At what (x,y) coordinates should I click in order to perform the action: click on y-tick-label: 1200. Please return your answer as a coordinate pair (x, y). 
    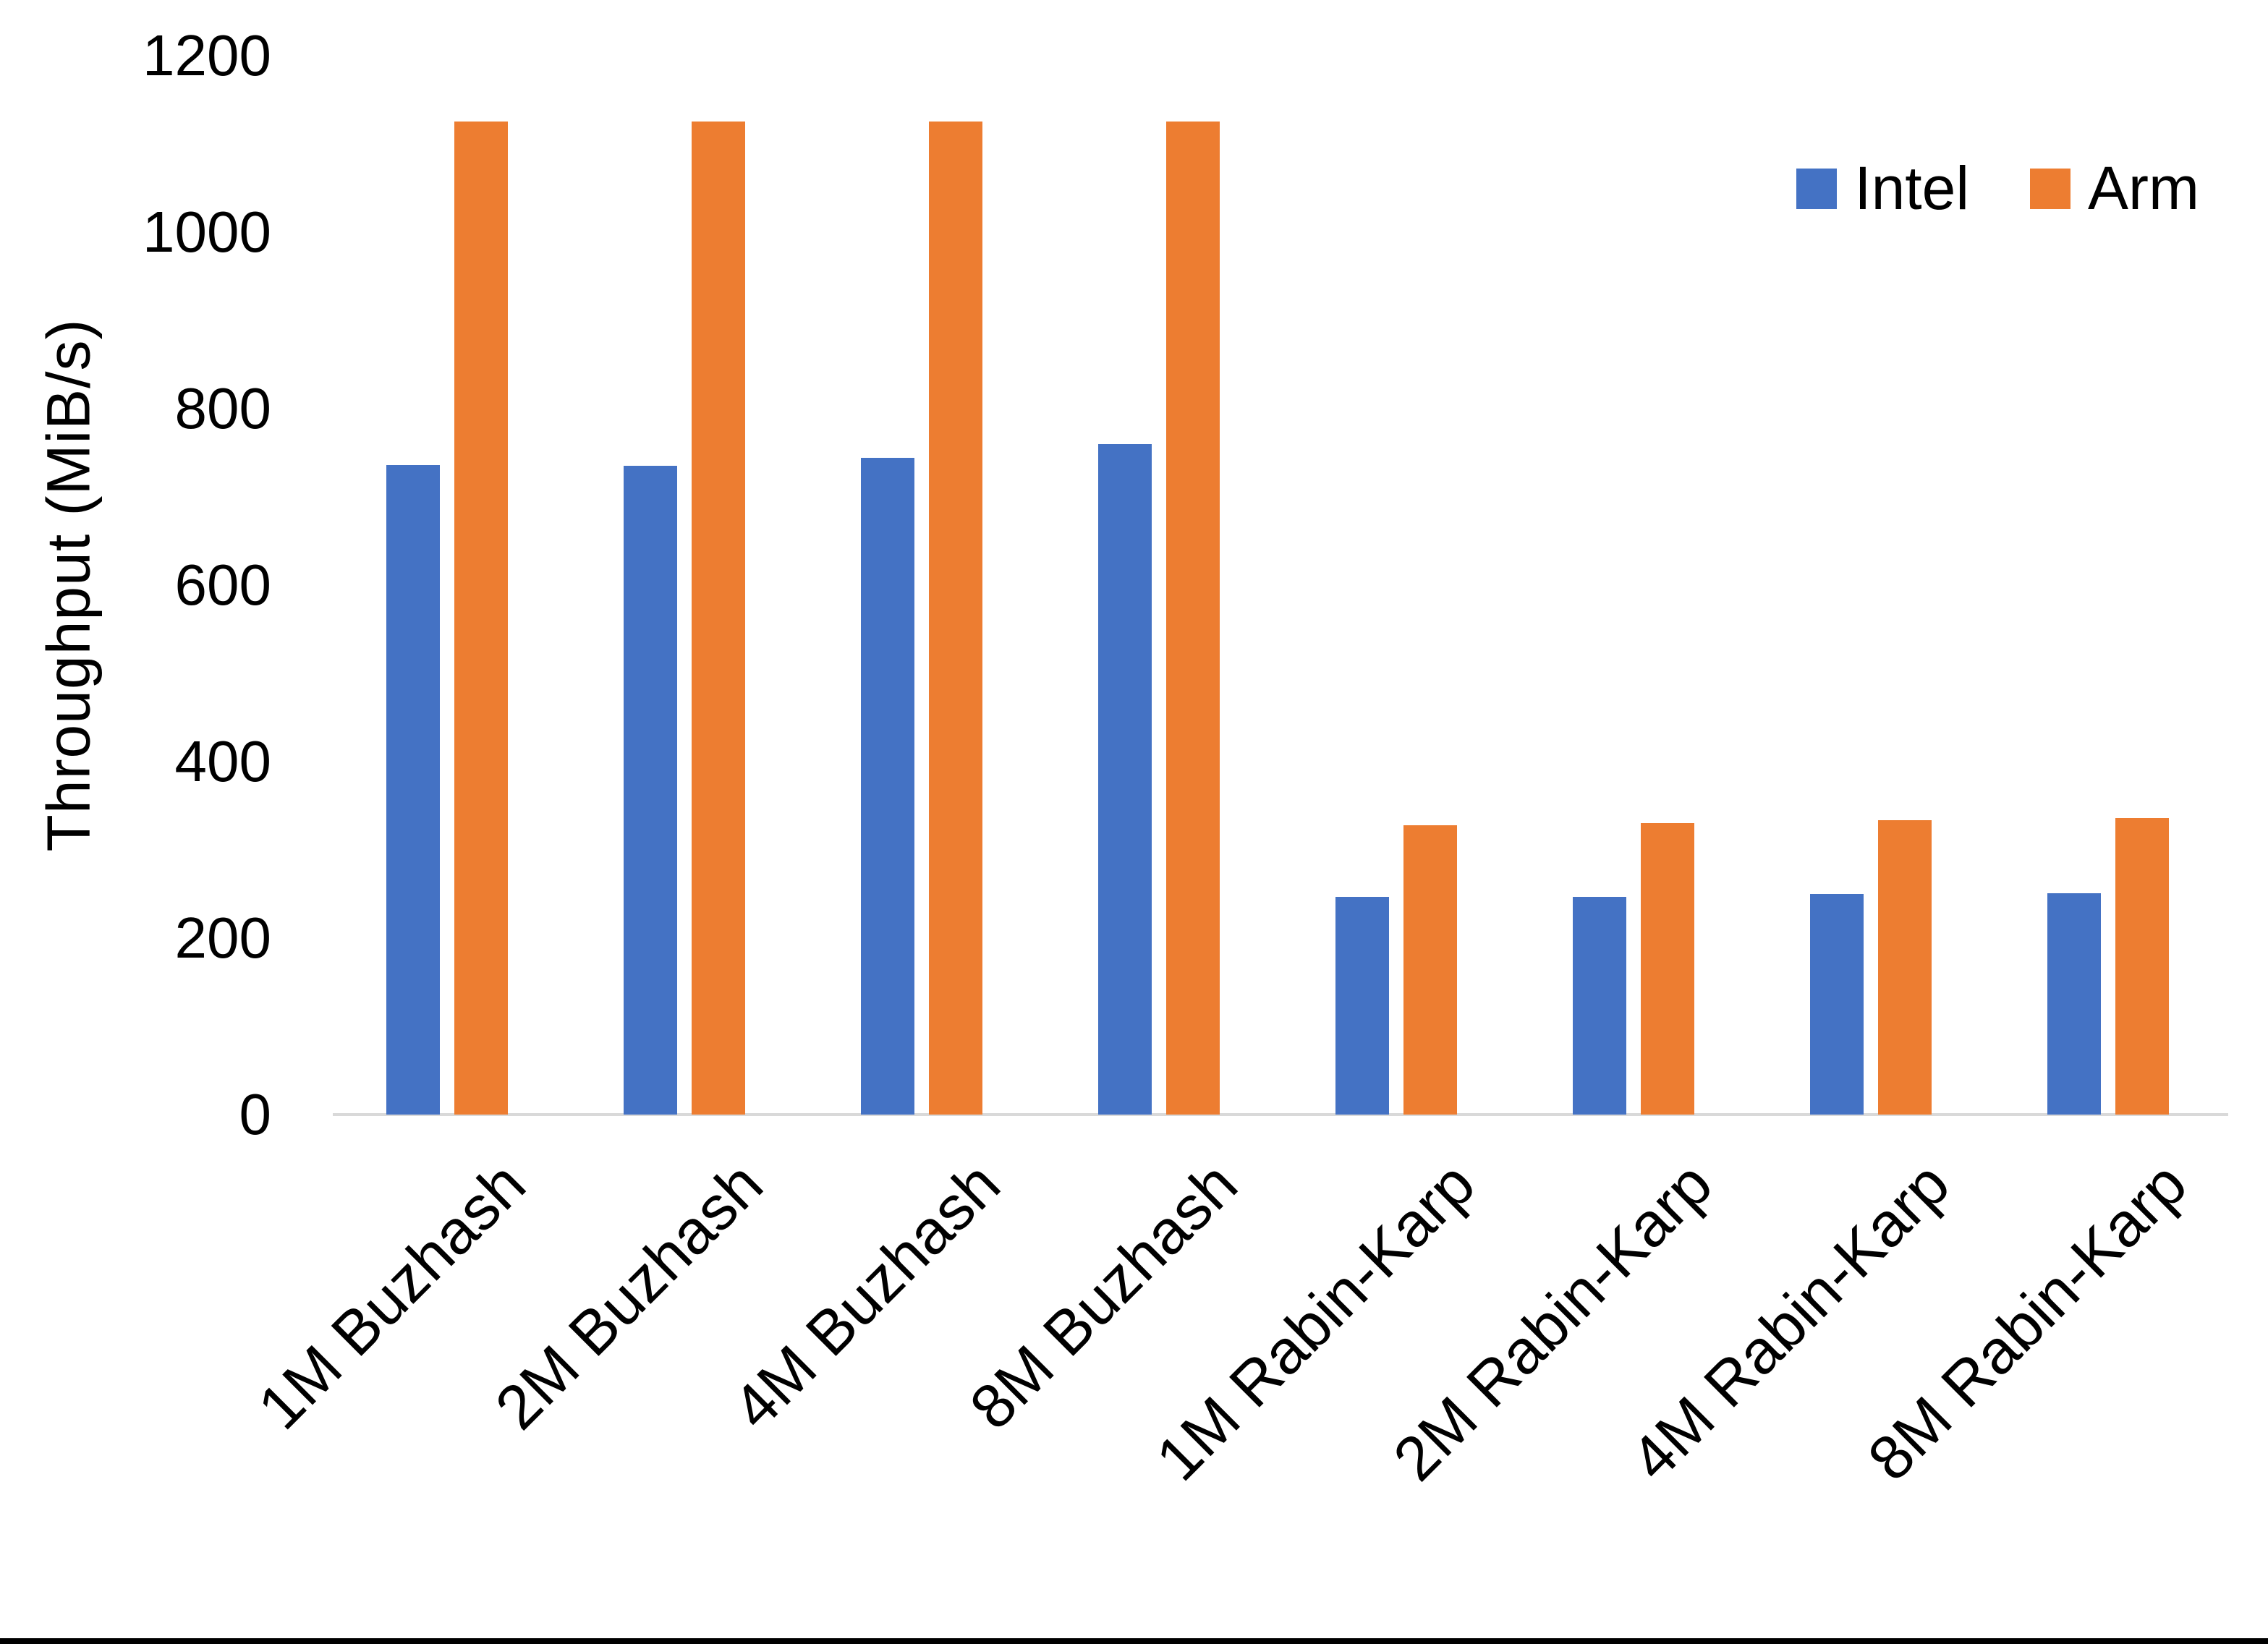
    Looking at the image, I should click on (207, 55).